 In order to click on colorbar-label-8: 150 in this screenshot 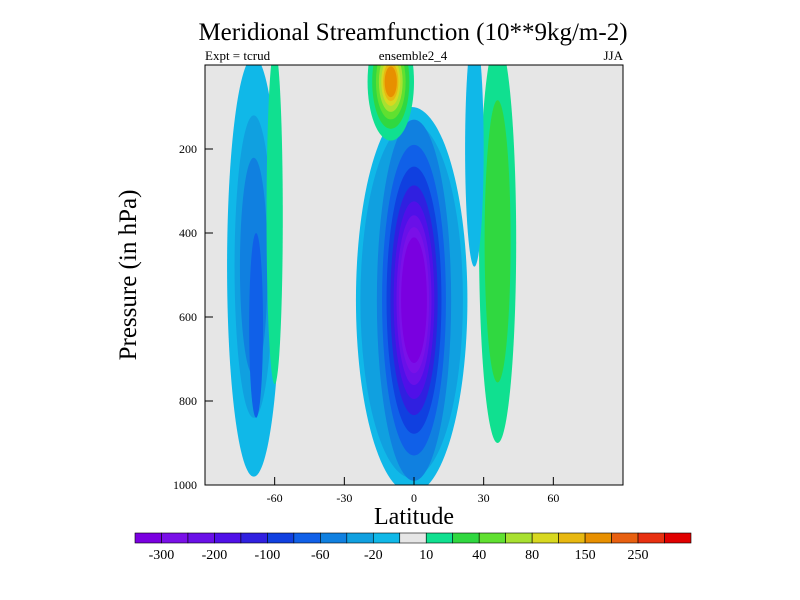, I will do `click(585, 555)`.